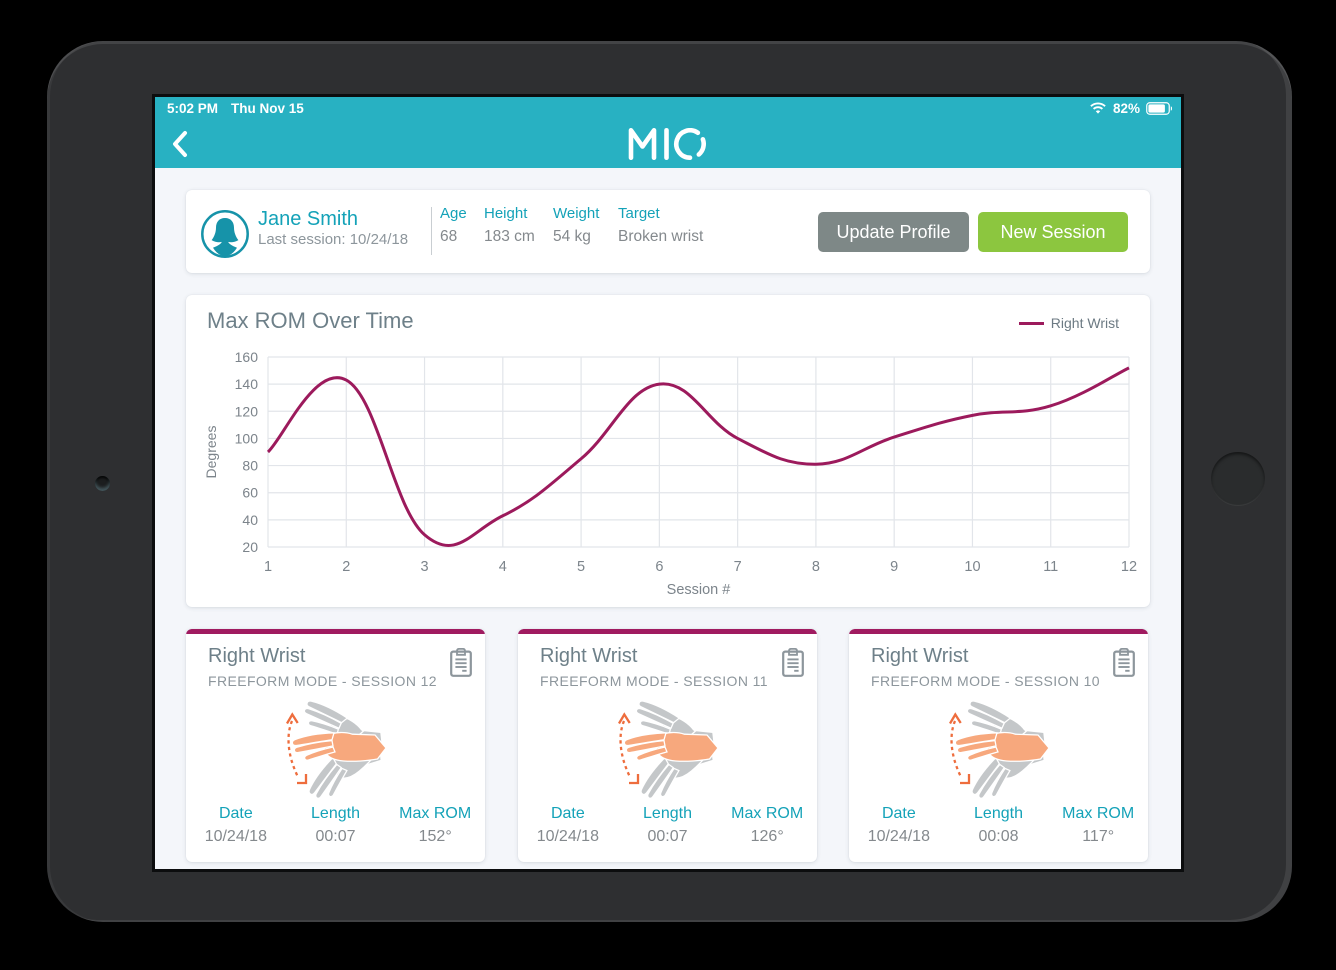  Describe the element at coordinates (767, 825) in the screenshot. I see `session-stat: Max ROM 126°` at that location.